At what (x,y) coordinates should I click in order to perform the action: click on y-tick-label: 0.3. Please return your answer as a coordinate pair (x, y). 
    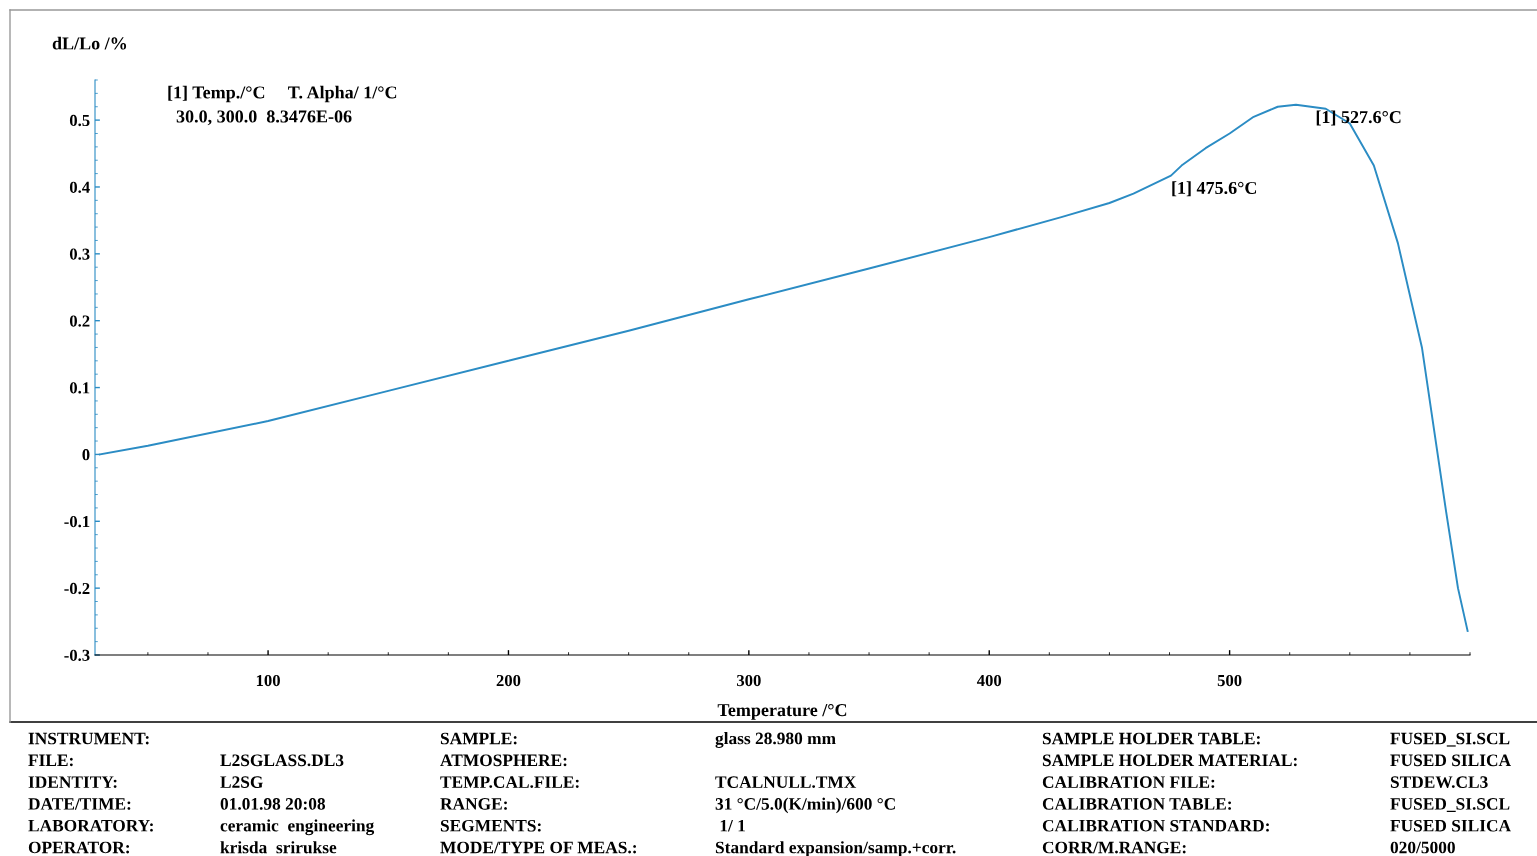
    Looking at the image, I should click on (79, 254).